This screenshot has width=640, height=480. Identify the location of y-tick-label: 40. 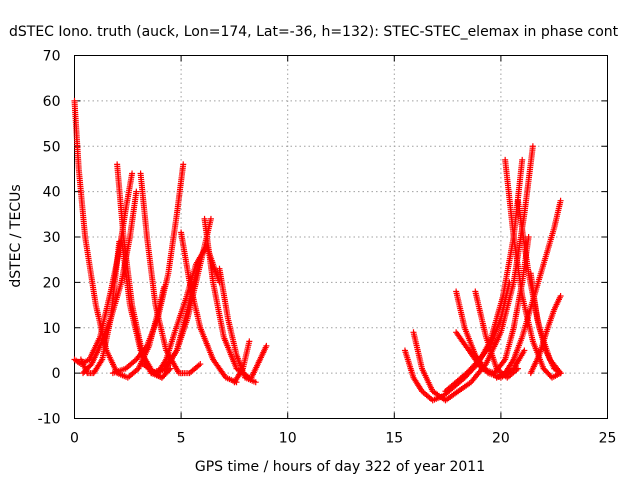
(52, 193).